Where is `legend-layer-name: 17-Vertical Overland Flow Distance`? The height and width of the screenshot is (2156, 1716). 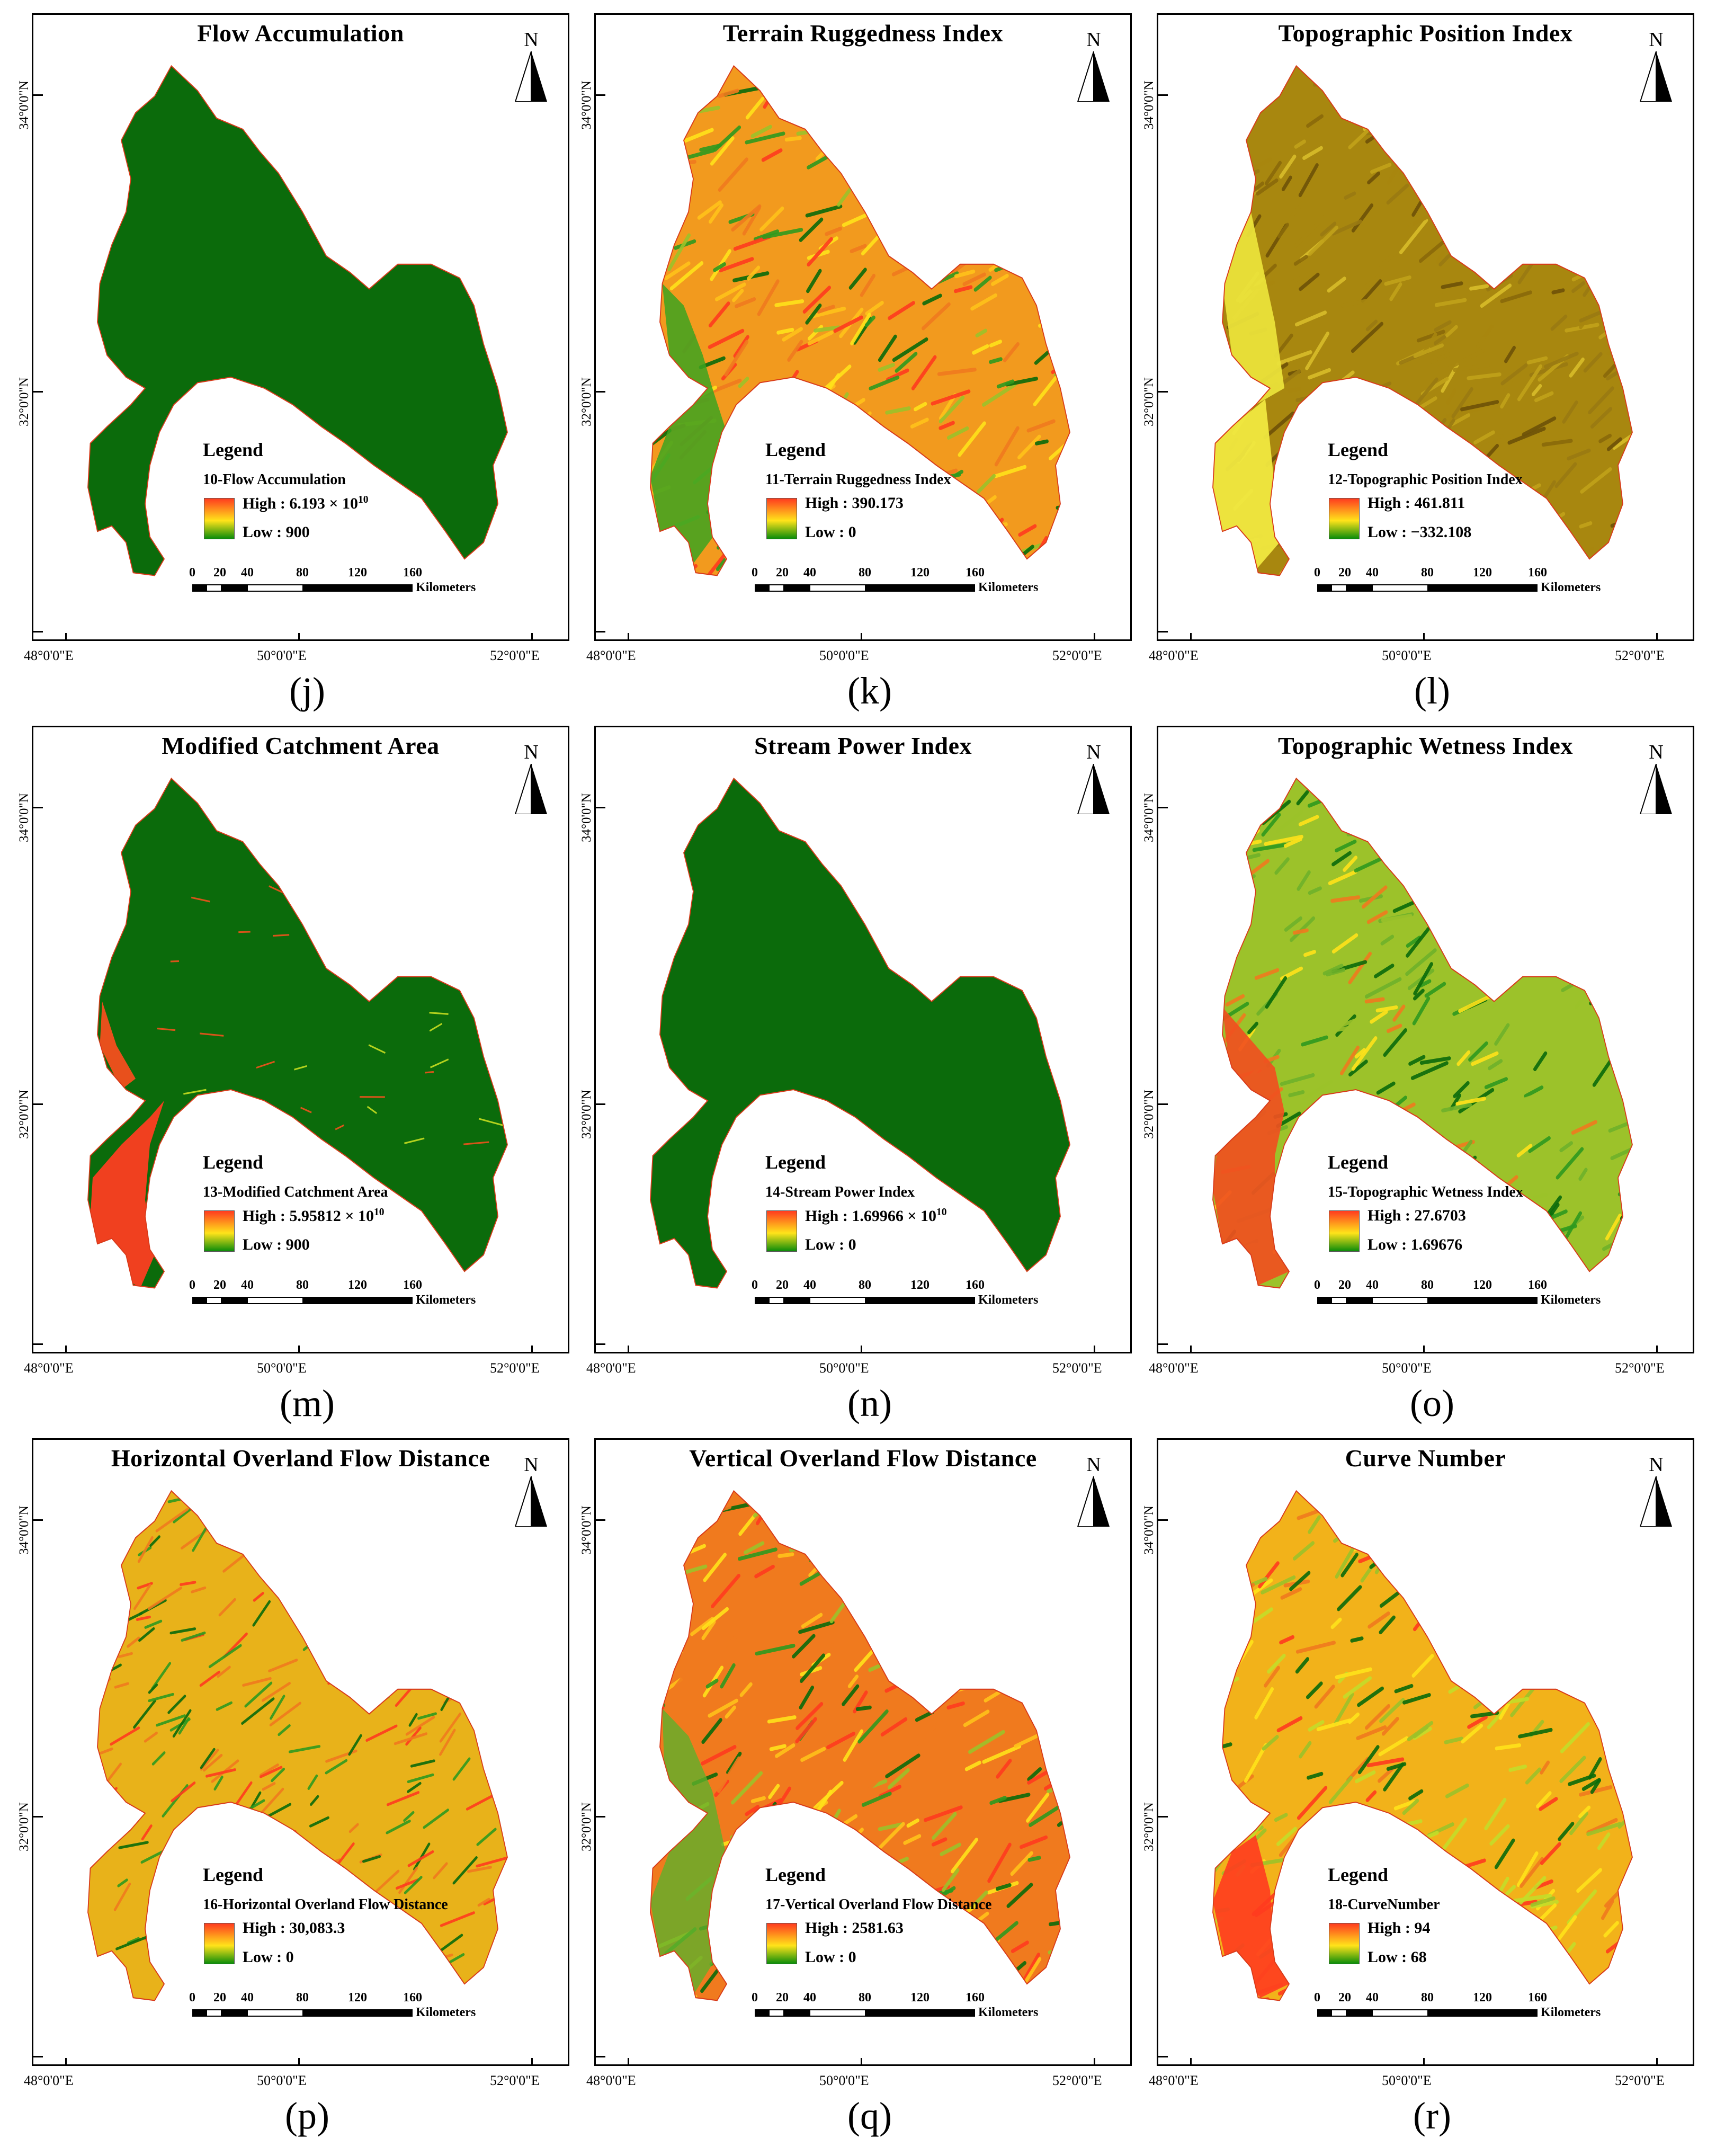
legend-layer-name: 17-Vertical Overland Flow Distance is located at coordinates (879, 1904).